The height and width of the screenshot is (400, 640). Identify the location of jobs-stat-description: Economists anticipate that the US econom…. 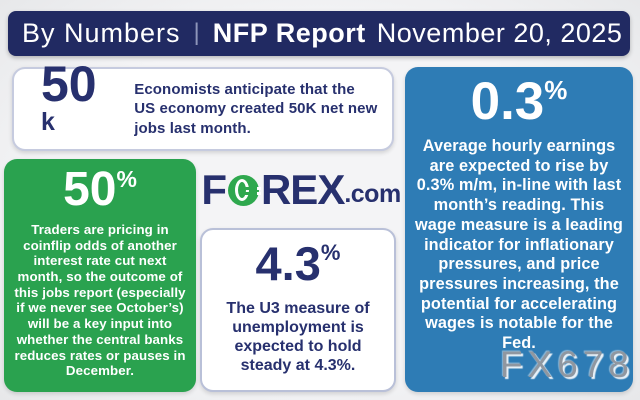
(256, 109).